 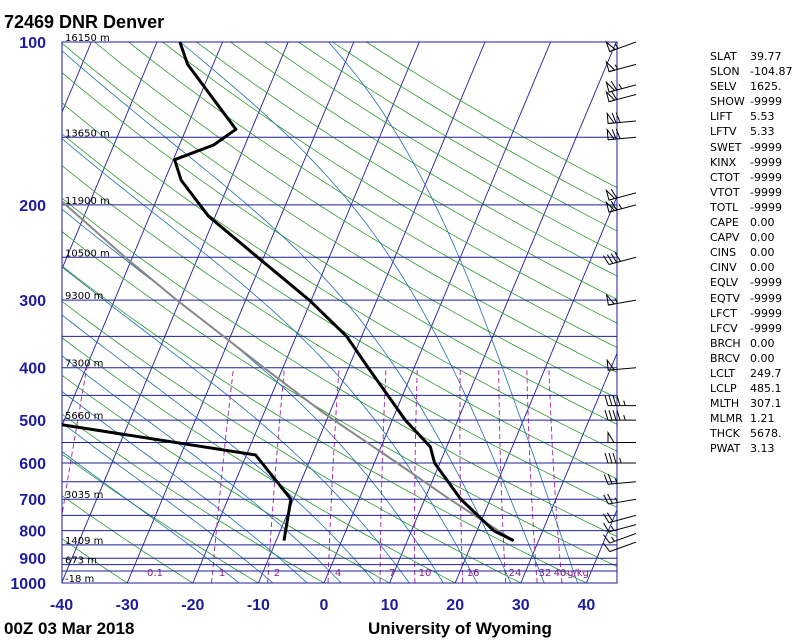 What do you see at coordinates (755, 192) in the screenshot?
I see `index-row-vtot: VTOT -9999` at bounding box center [755, 192].